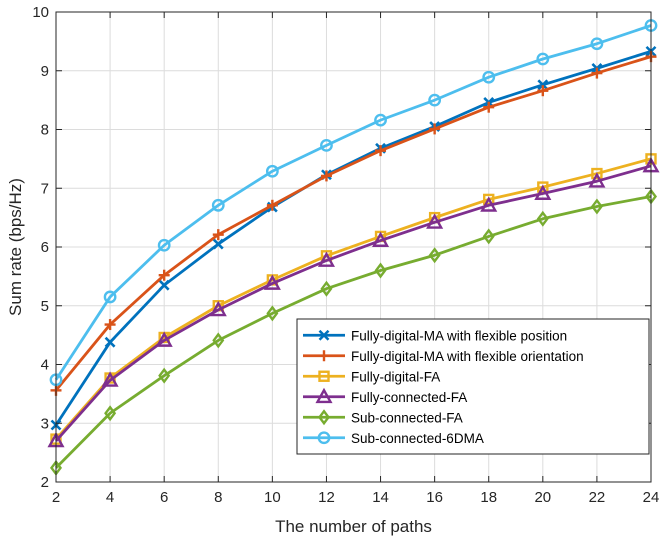  I want to click on legend-label: Fully-connected-FA, so click(409, 397).